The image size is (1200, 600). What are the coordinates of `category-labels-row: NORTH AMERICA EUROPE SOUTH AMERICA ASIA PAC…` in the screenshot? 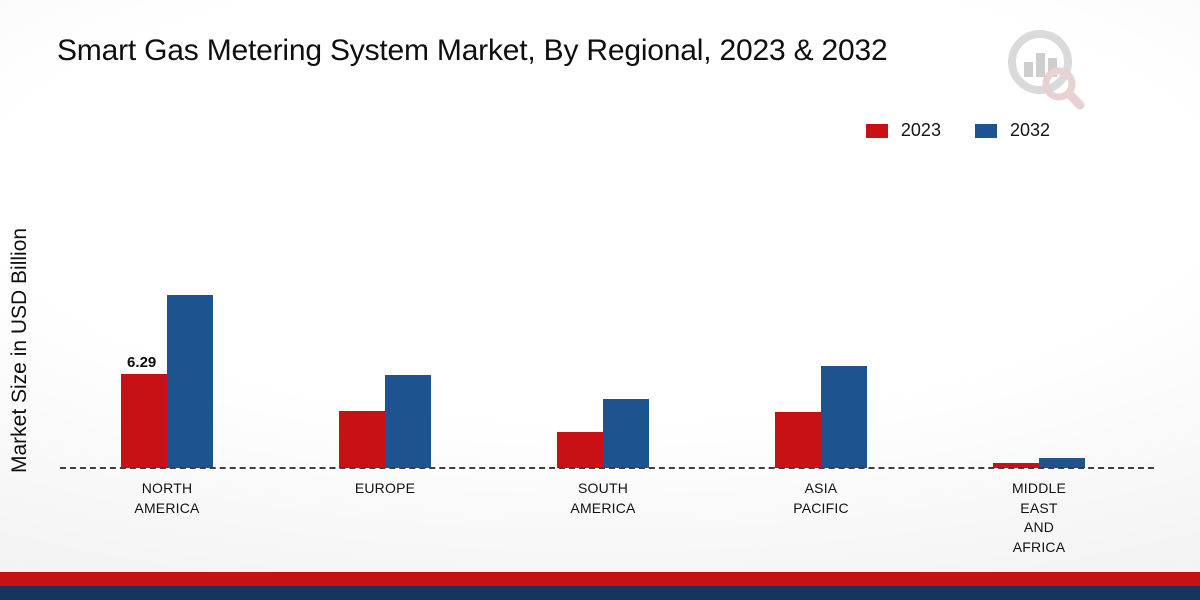 It's located at (603, 518).